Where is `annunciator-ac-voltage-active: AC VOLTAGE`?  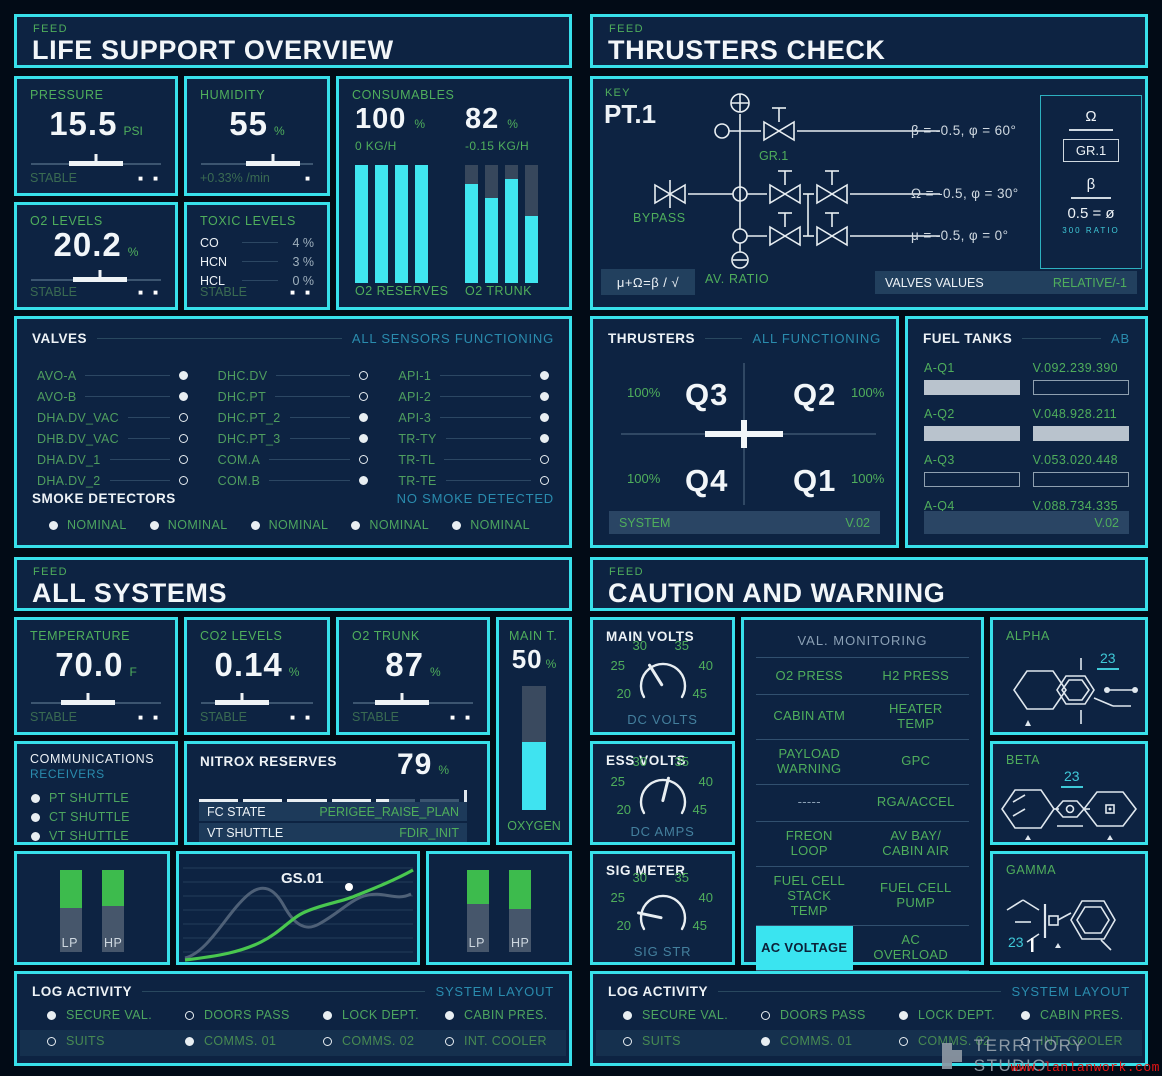 annunciator-ac-voltage-active: AC VOLTAGE is located at coordinates (804, 948).